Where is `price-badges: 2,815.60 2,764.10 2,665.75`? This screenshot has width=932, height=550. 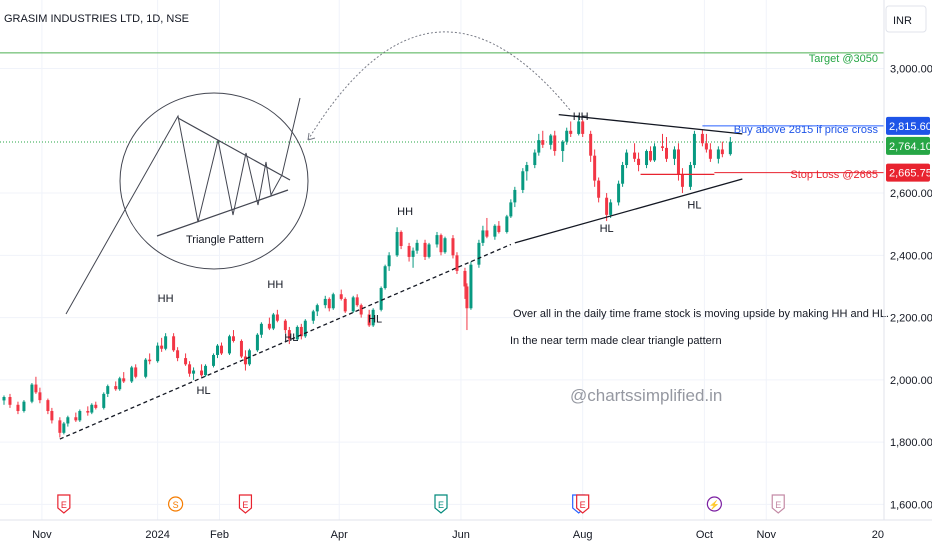 price-badges: 2,815.60 2,764.10 2,665.75 is located at coordinates (909, 149).